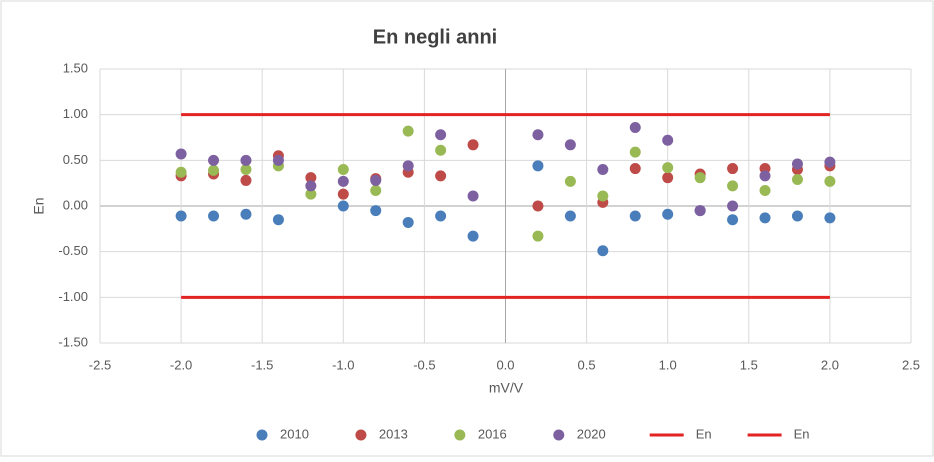 The height and width of the screenshot is (462, 934). What do you see at coordinates (181, 364) in the screenshot?
I see `x-tick-label: -2.0` at bounding box center [181, 364].